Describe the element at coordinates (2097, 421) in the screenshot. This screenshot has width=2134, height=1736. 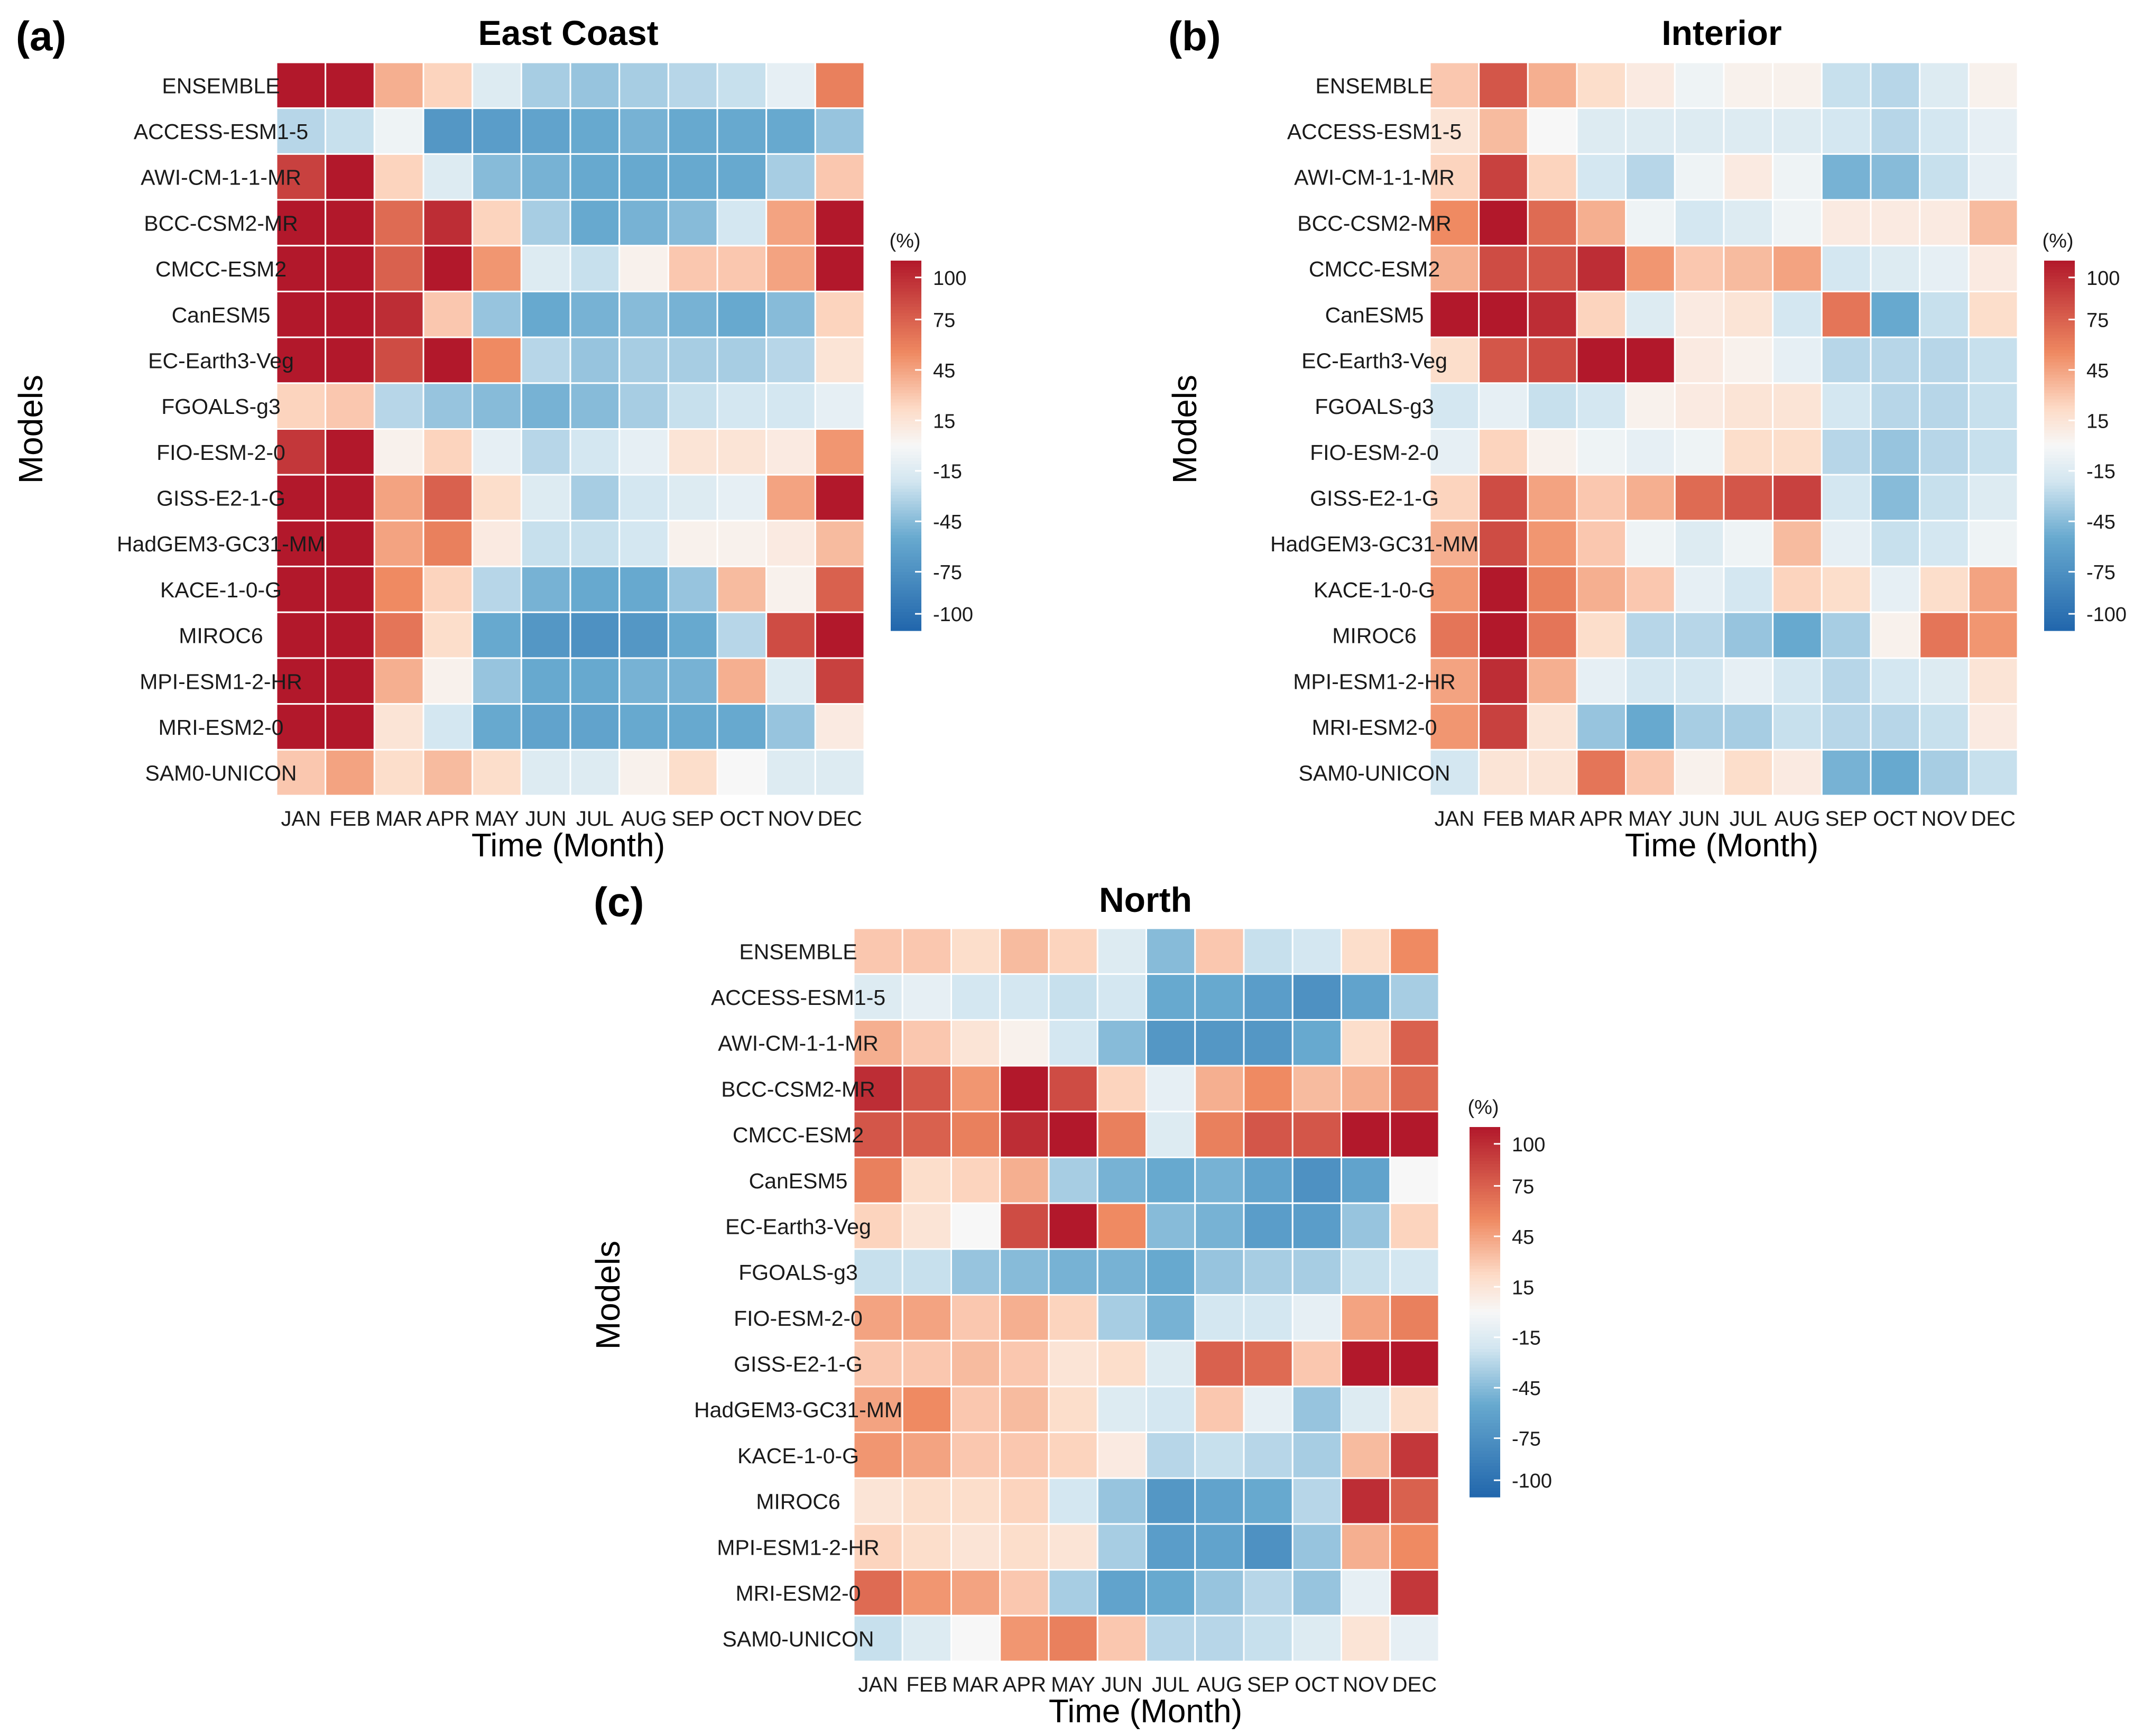
I see `colorbar-tick-label: 15` at that location.